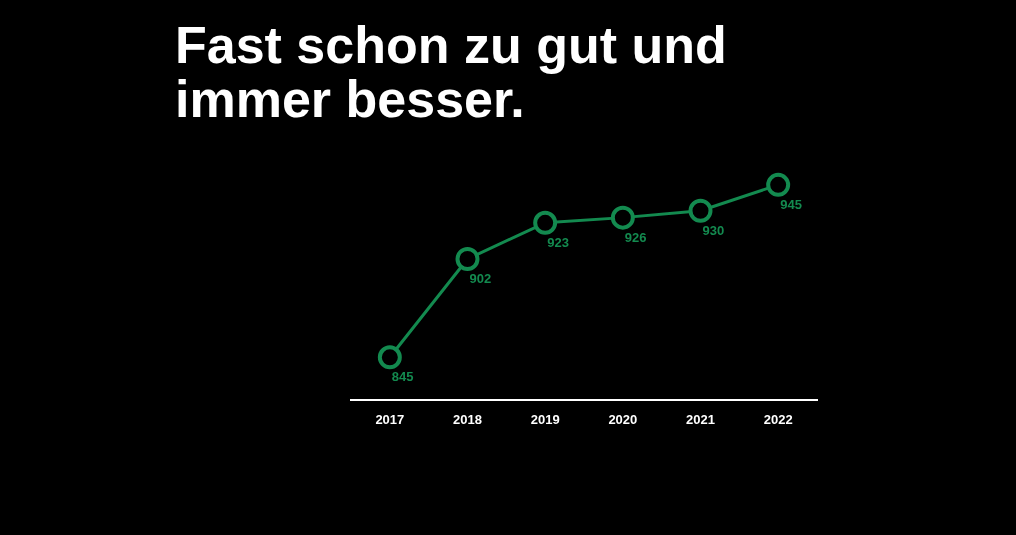 The width and height of the screenshot is (1016, 535). I want to click on x-tick-label: 2021, so click(700, 419).